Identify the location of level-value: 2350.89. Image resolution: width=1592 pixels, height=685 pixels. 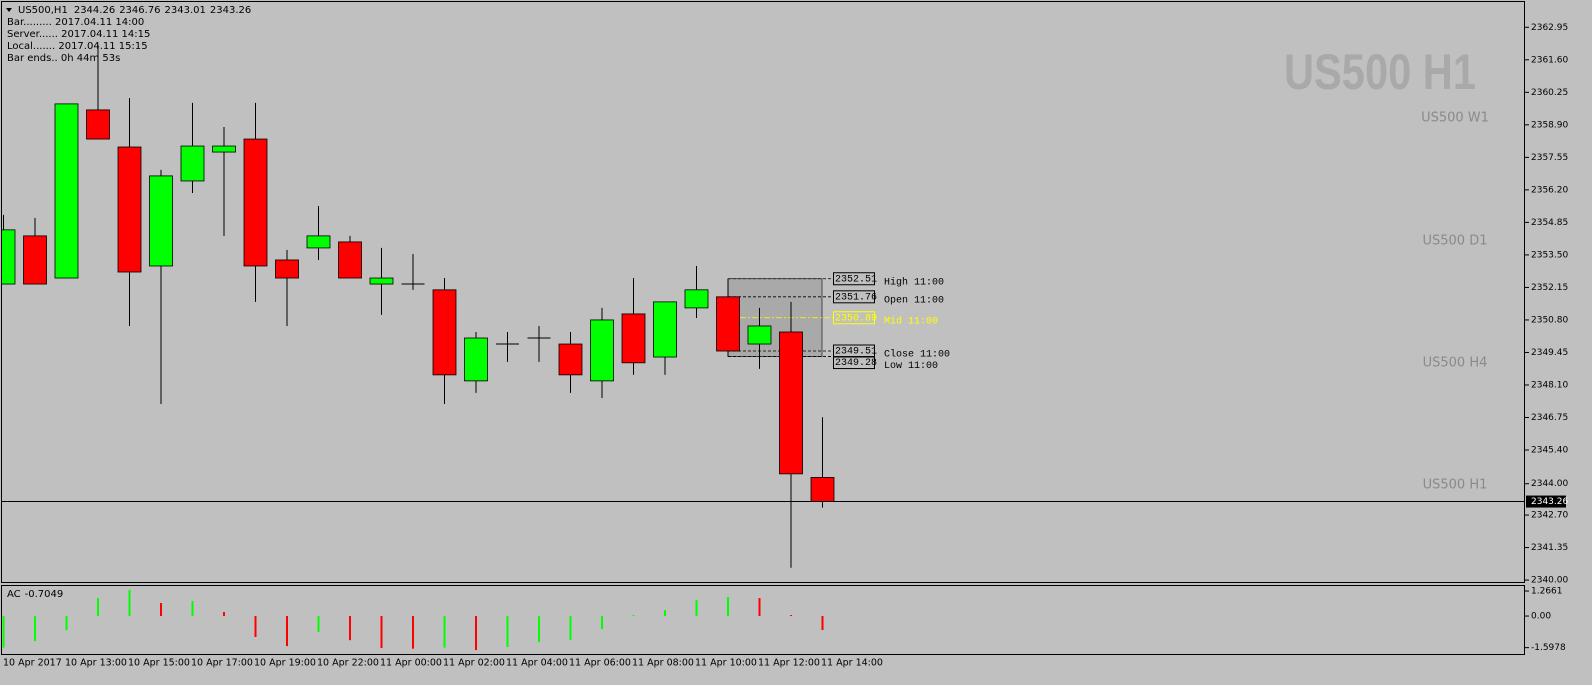
(856, 318).